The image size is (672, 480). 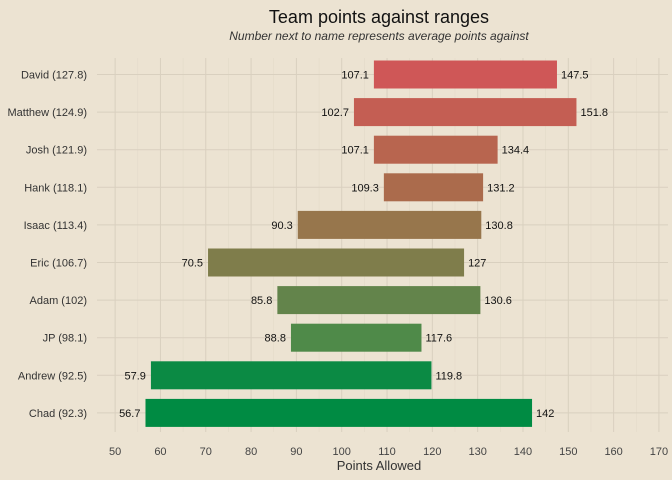 What do you see at coordinates (438, 339) in the screenshot?
I see `max-value-label: 117.6` at bounding box center [438, 339].